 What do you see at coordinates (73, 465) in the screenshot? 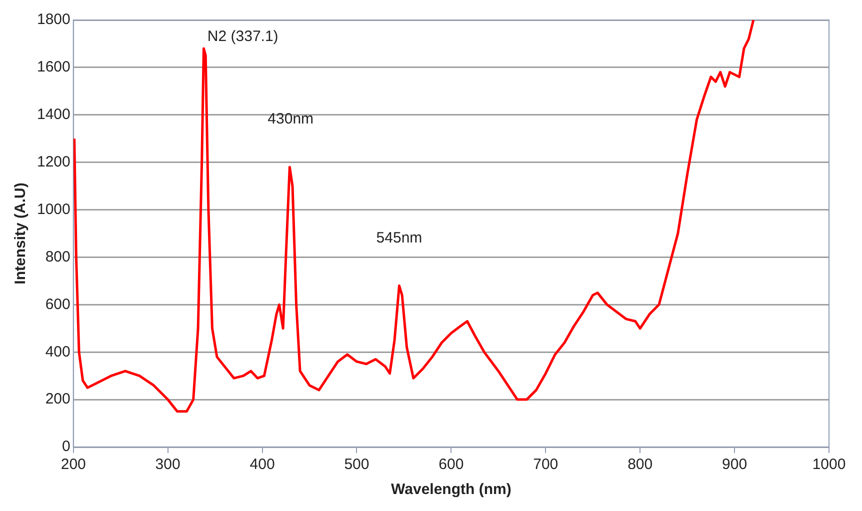
I see `x-tick-label: 200` at bounding box center [73, 465].